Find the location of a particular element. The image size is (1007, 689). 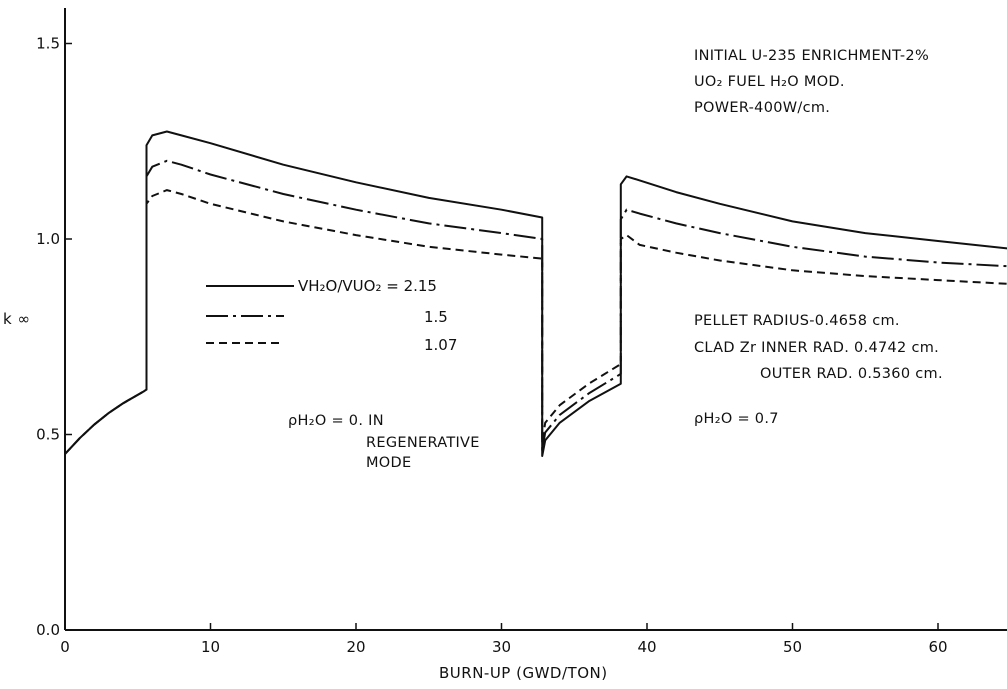

annotation-rho-right: ρH₂O = 0.7 is located at coordinates (736, 419).